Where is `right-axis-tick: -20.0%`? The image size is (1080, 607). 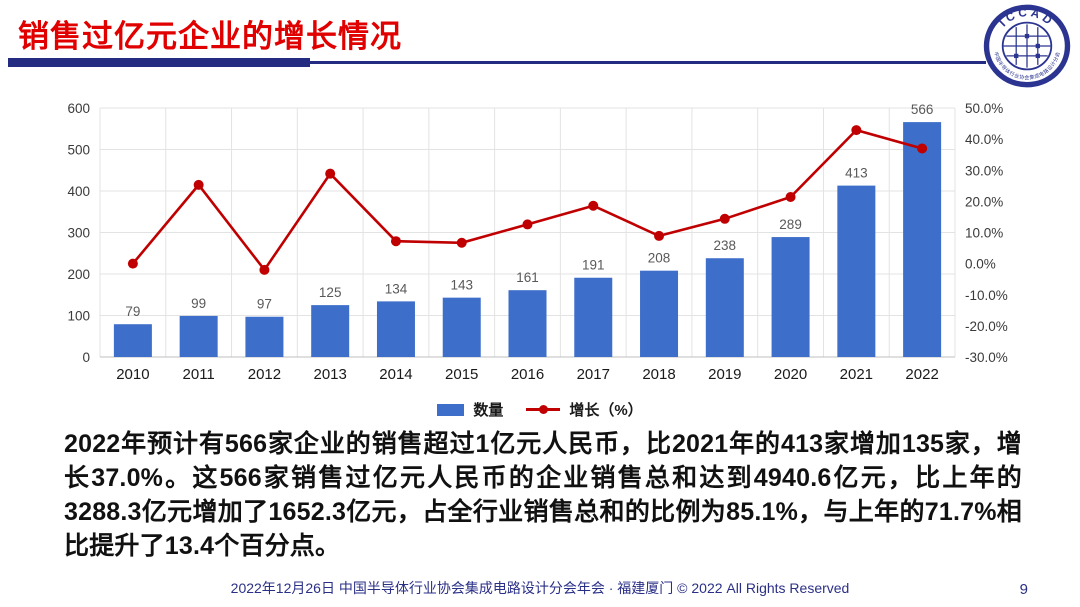
right-axis-tick: -20.0% is located at coordinates (986, 326).